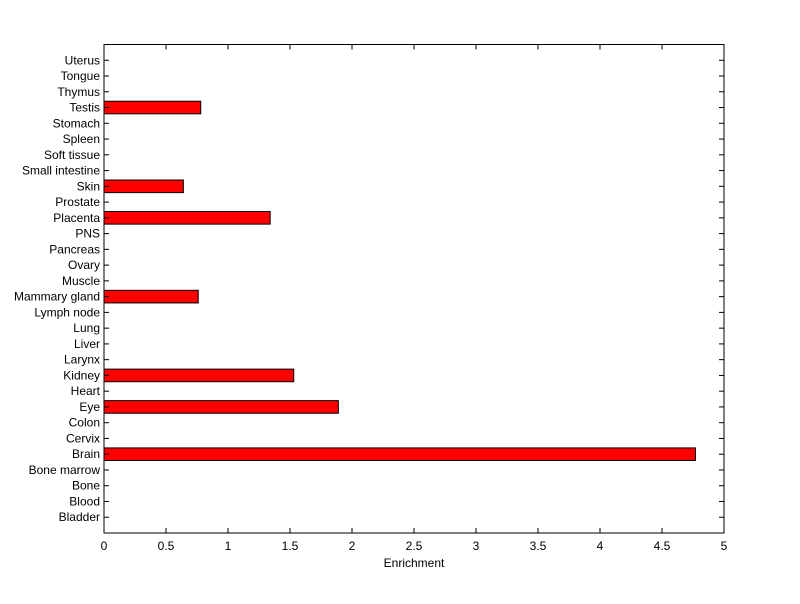  I want to click on y-tick-label: Pancreas, so click(74, 249).